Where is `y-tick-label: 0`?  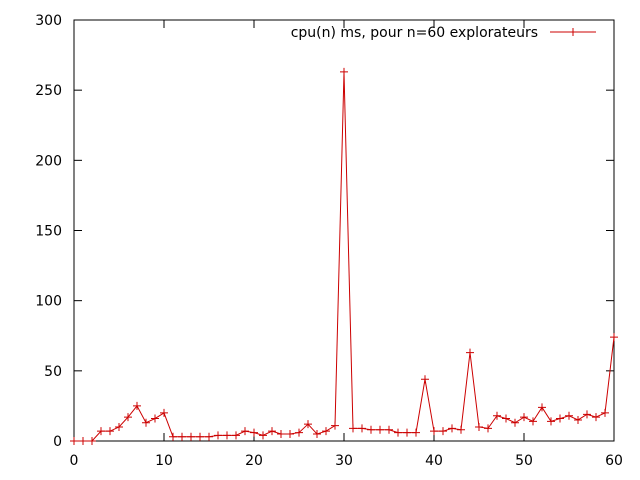 y-tick-label: 0 is located at coordinates (57, 442).